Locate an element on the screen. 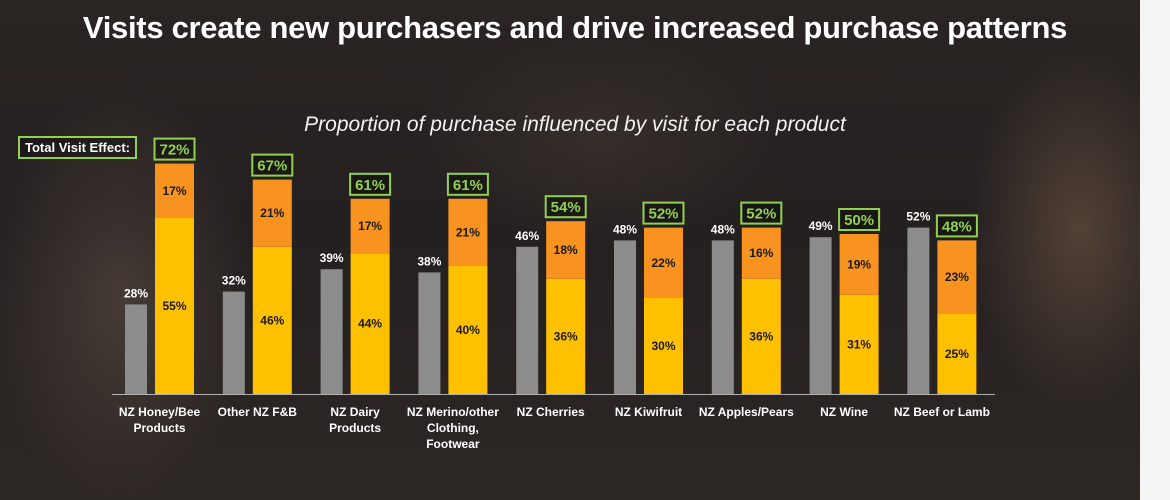 Image resolution: width=1170 pixels, height=500 pixels. stack-top-value-label: 16% is located at coordinates (761, 253).